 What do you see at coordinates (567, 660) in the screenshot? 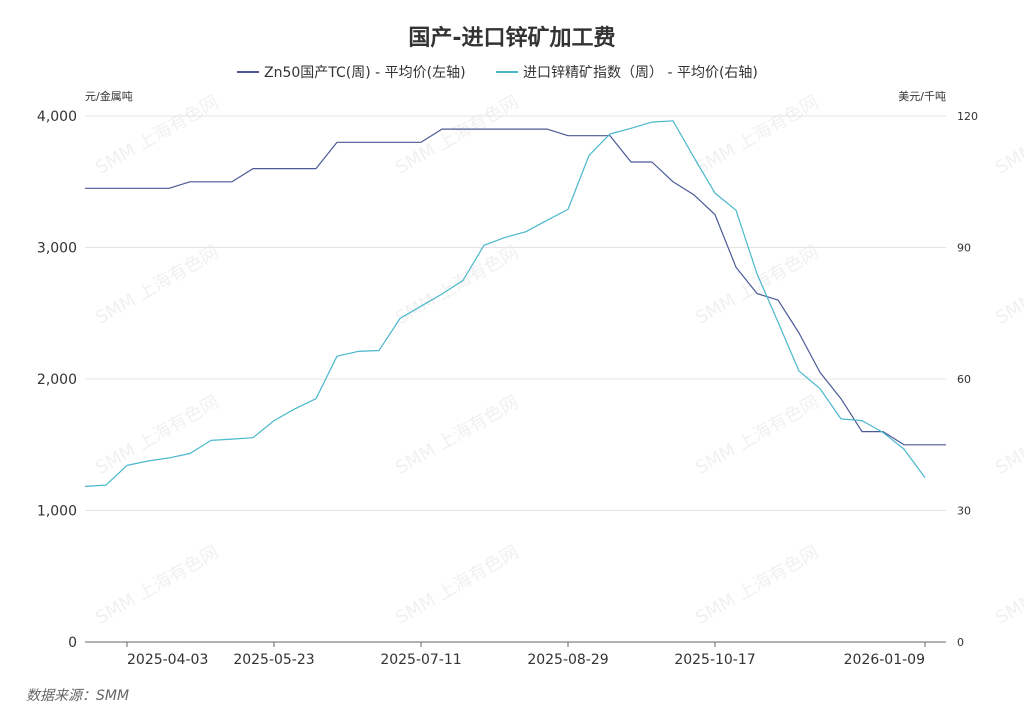
I see `x-tick-label: 2025-08-29` at bounding box center [567, 660].